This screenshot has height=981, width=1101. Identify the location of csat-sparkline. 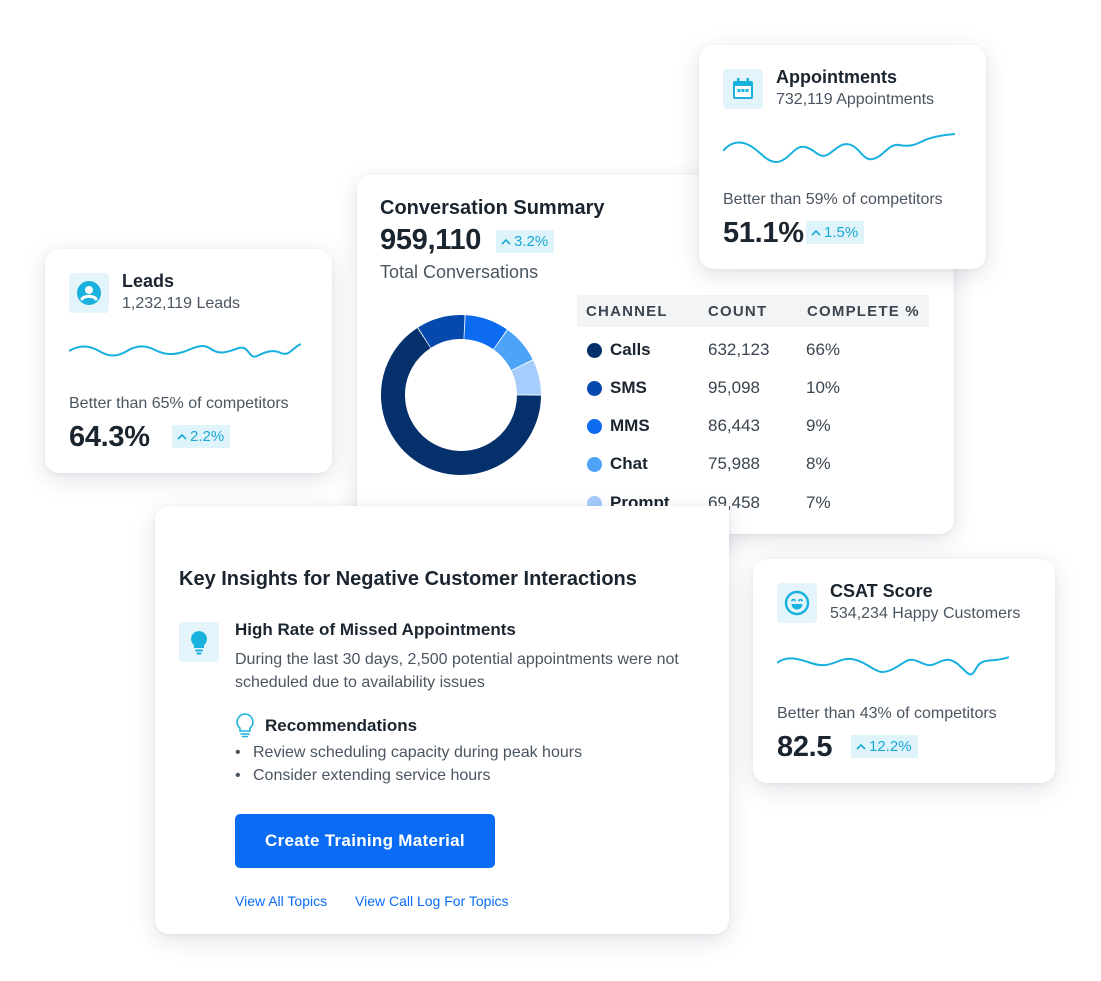
(893, 666).